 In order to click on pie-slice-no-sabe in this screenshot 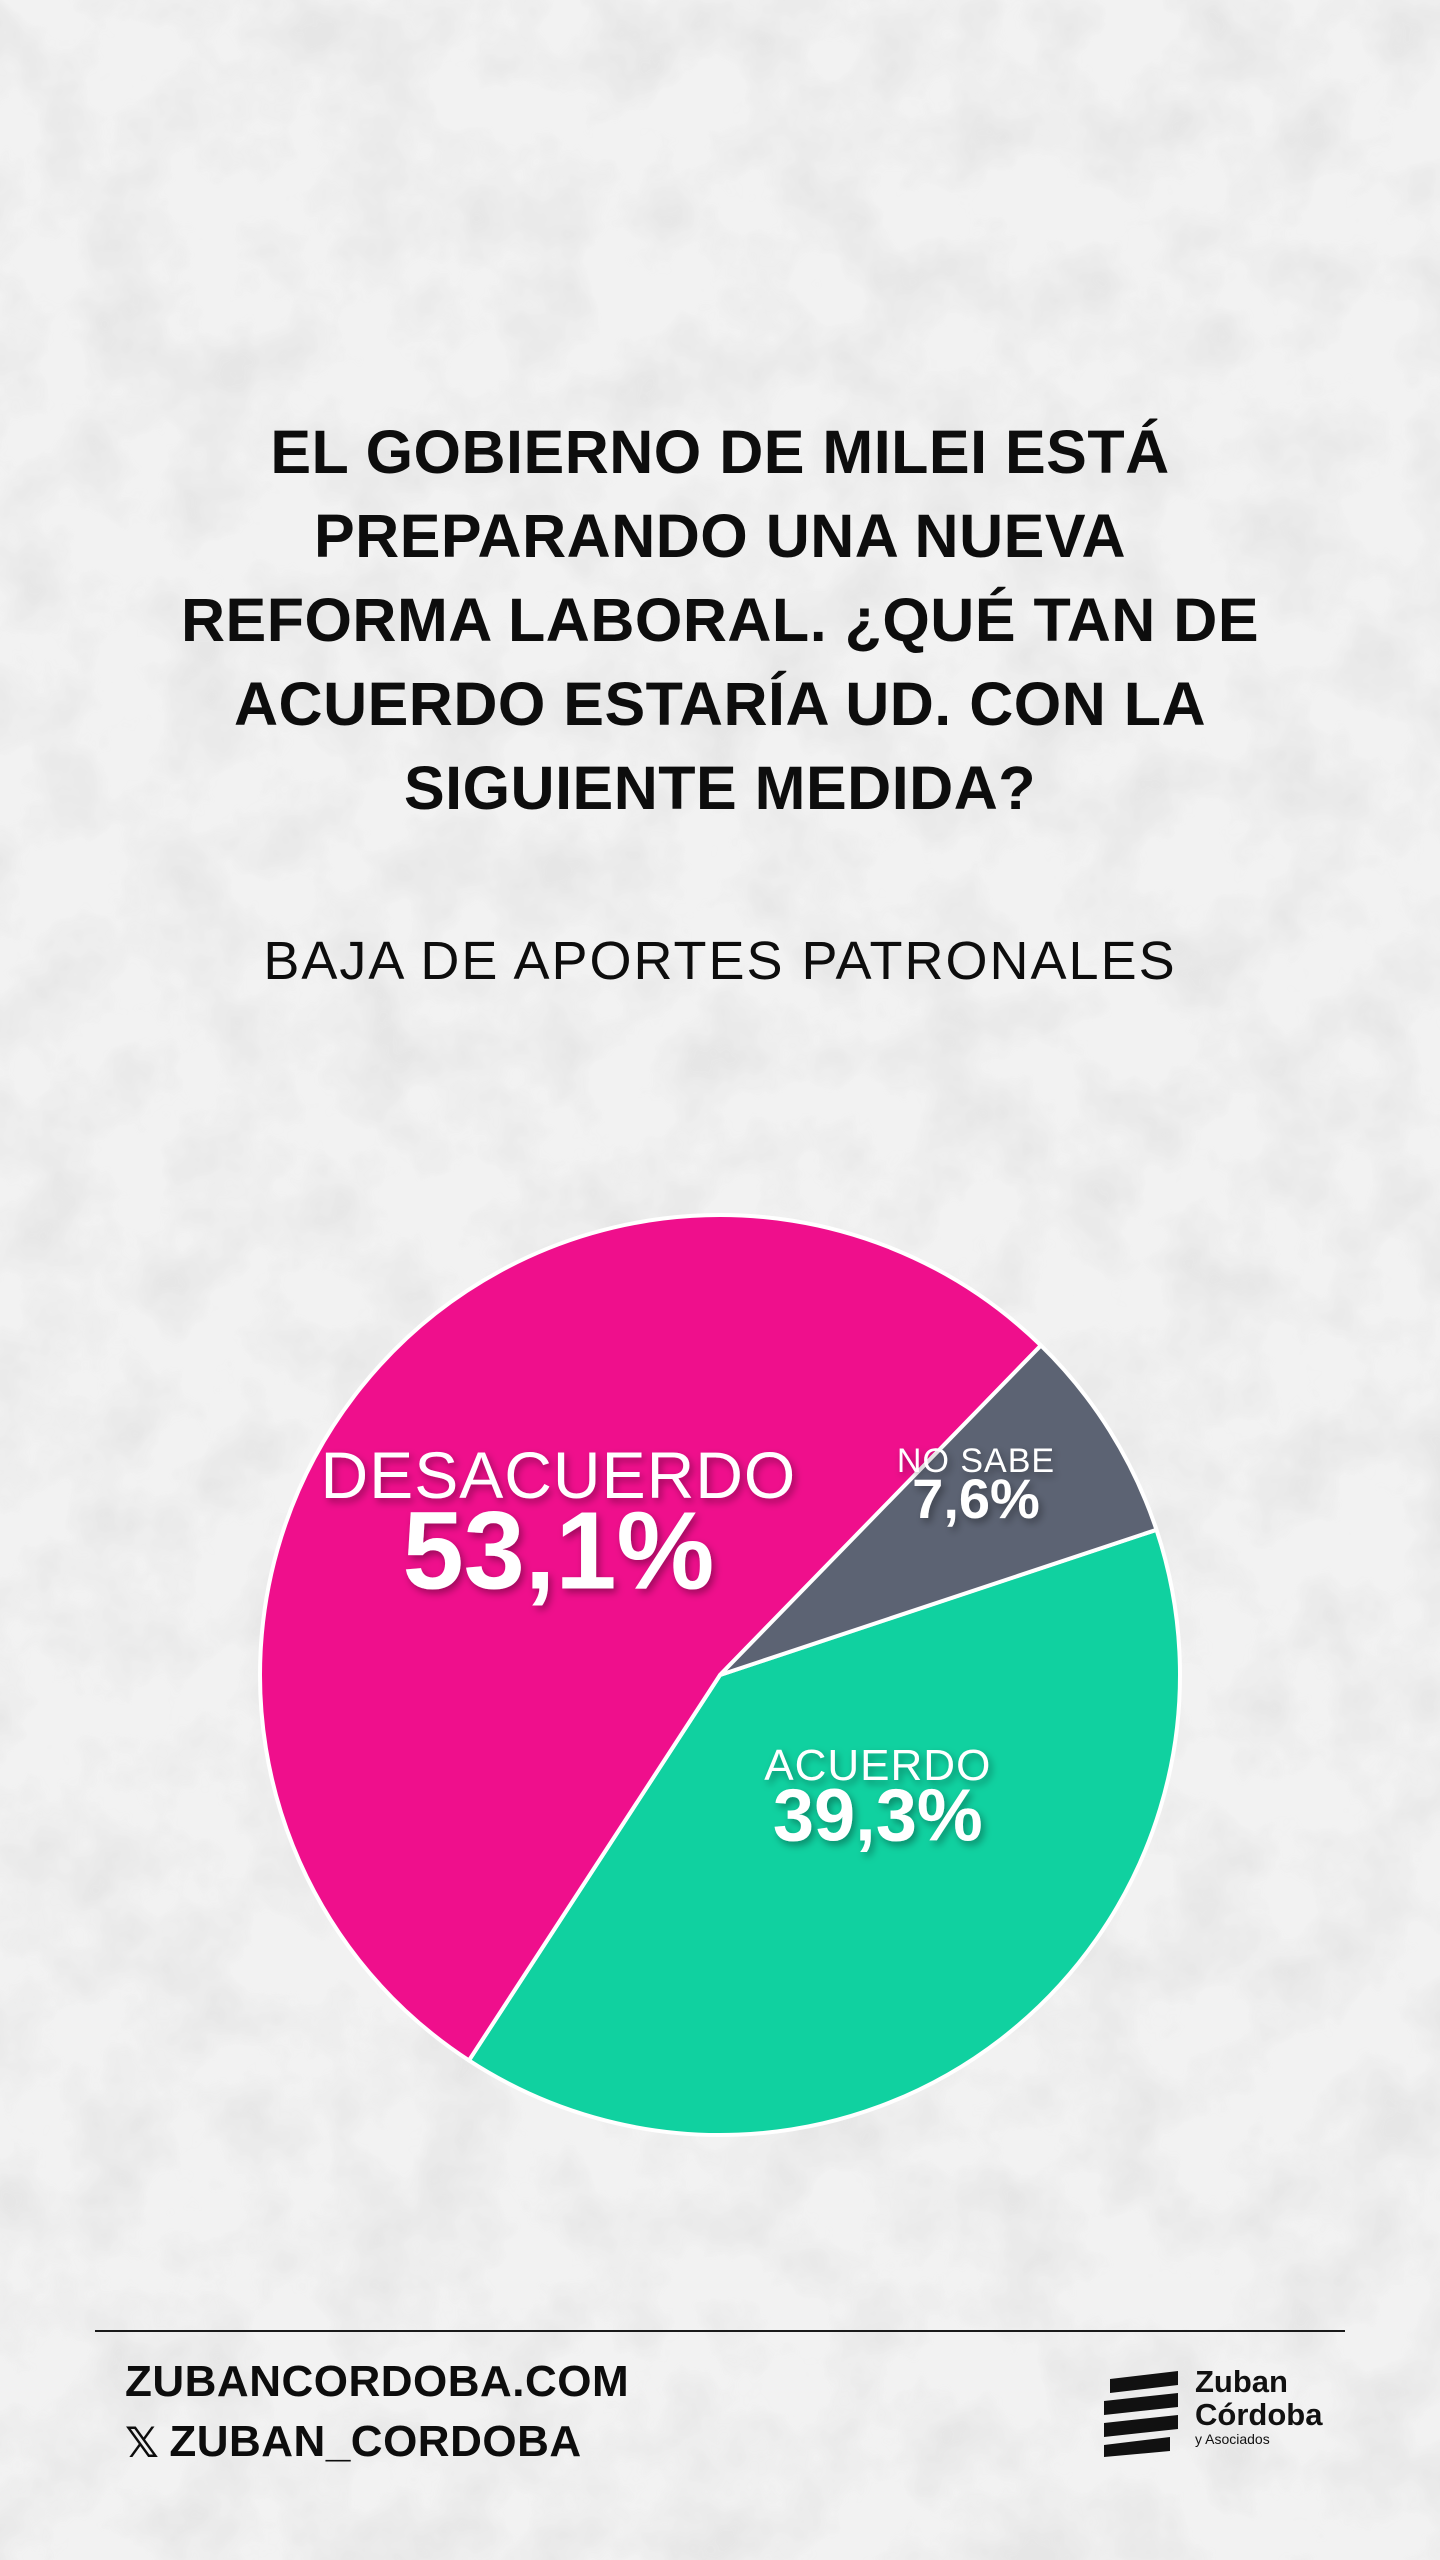, I will do `click(938, 1510)`.